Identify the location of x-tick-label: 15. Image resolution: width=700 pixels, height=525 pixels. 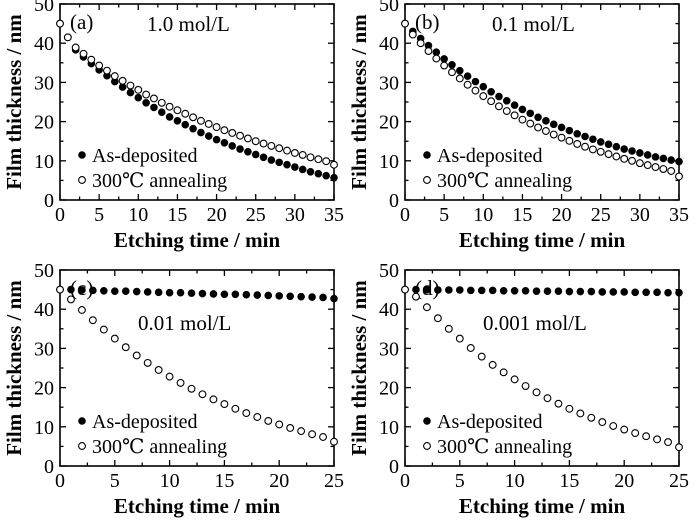
(522, 215).